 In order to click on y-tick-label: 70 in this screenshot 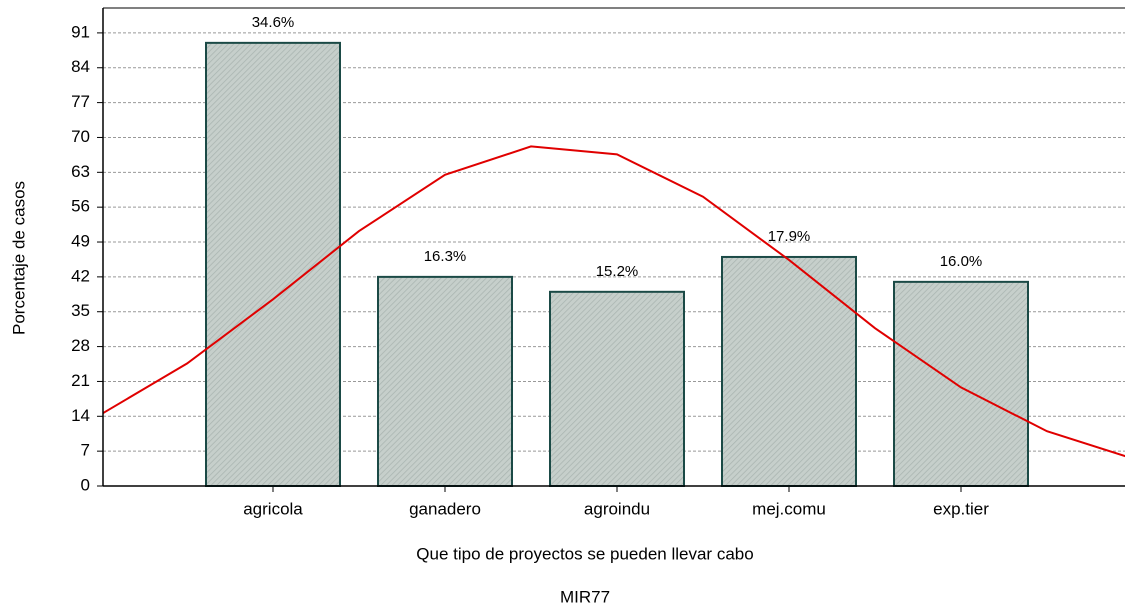, I will do `click(80, 136)`.